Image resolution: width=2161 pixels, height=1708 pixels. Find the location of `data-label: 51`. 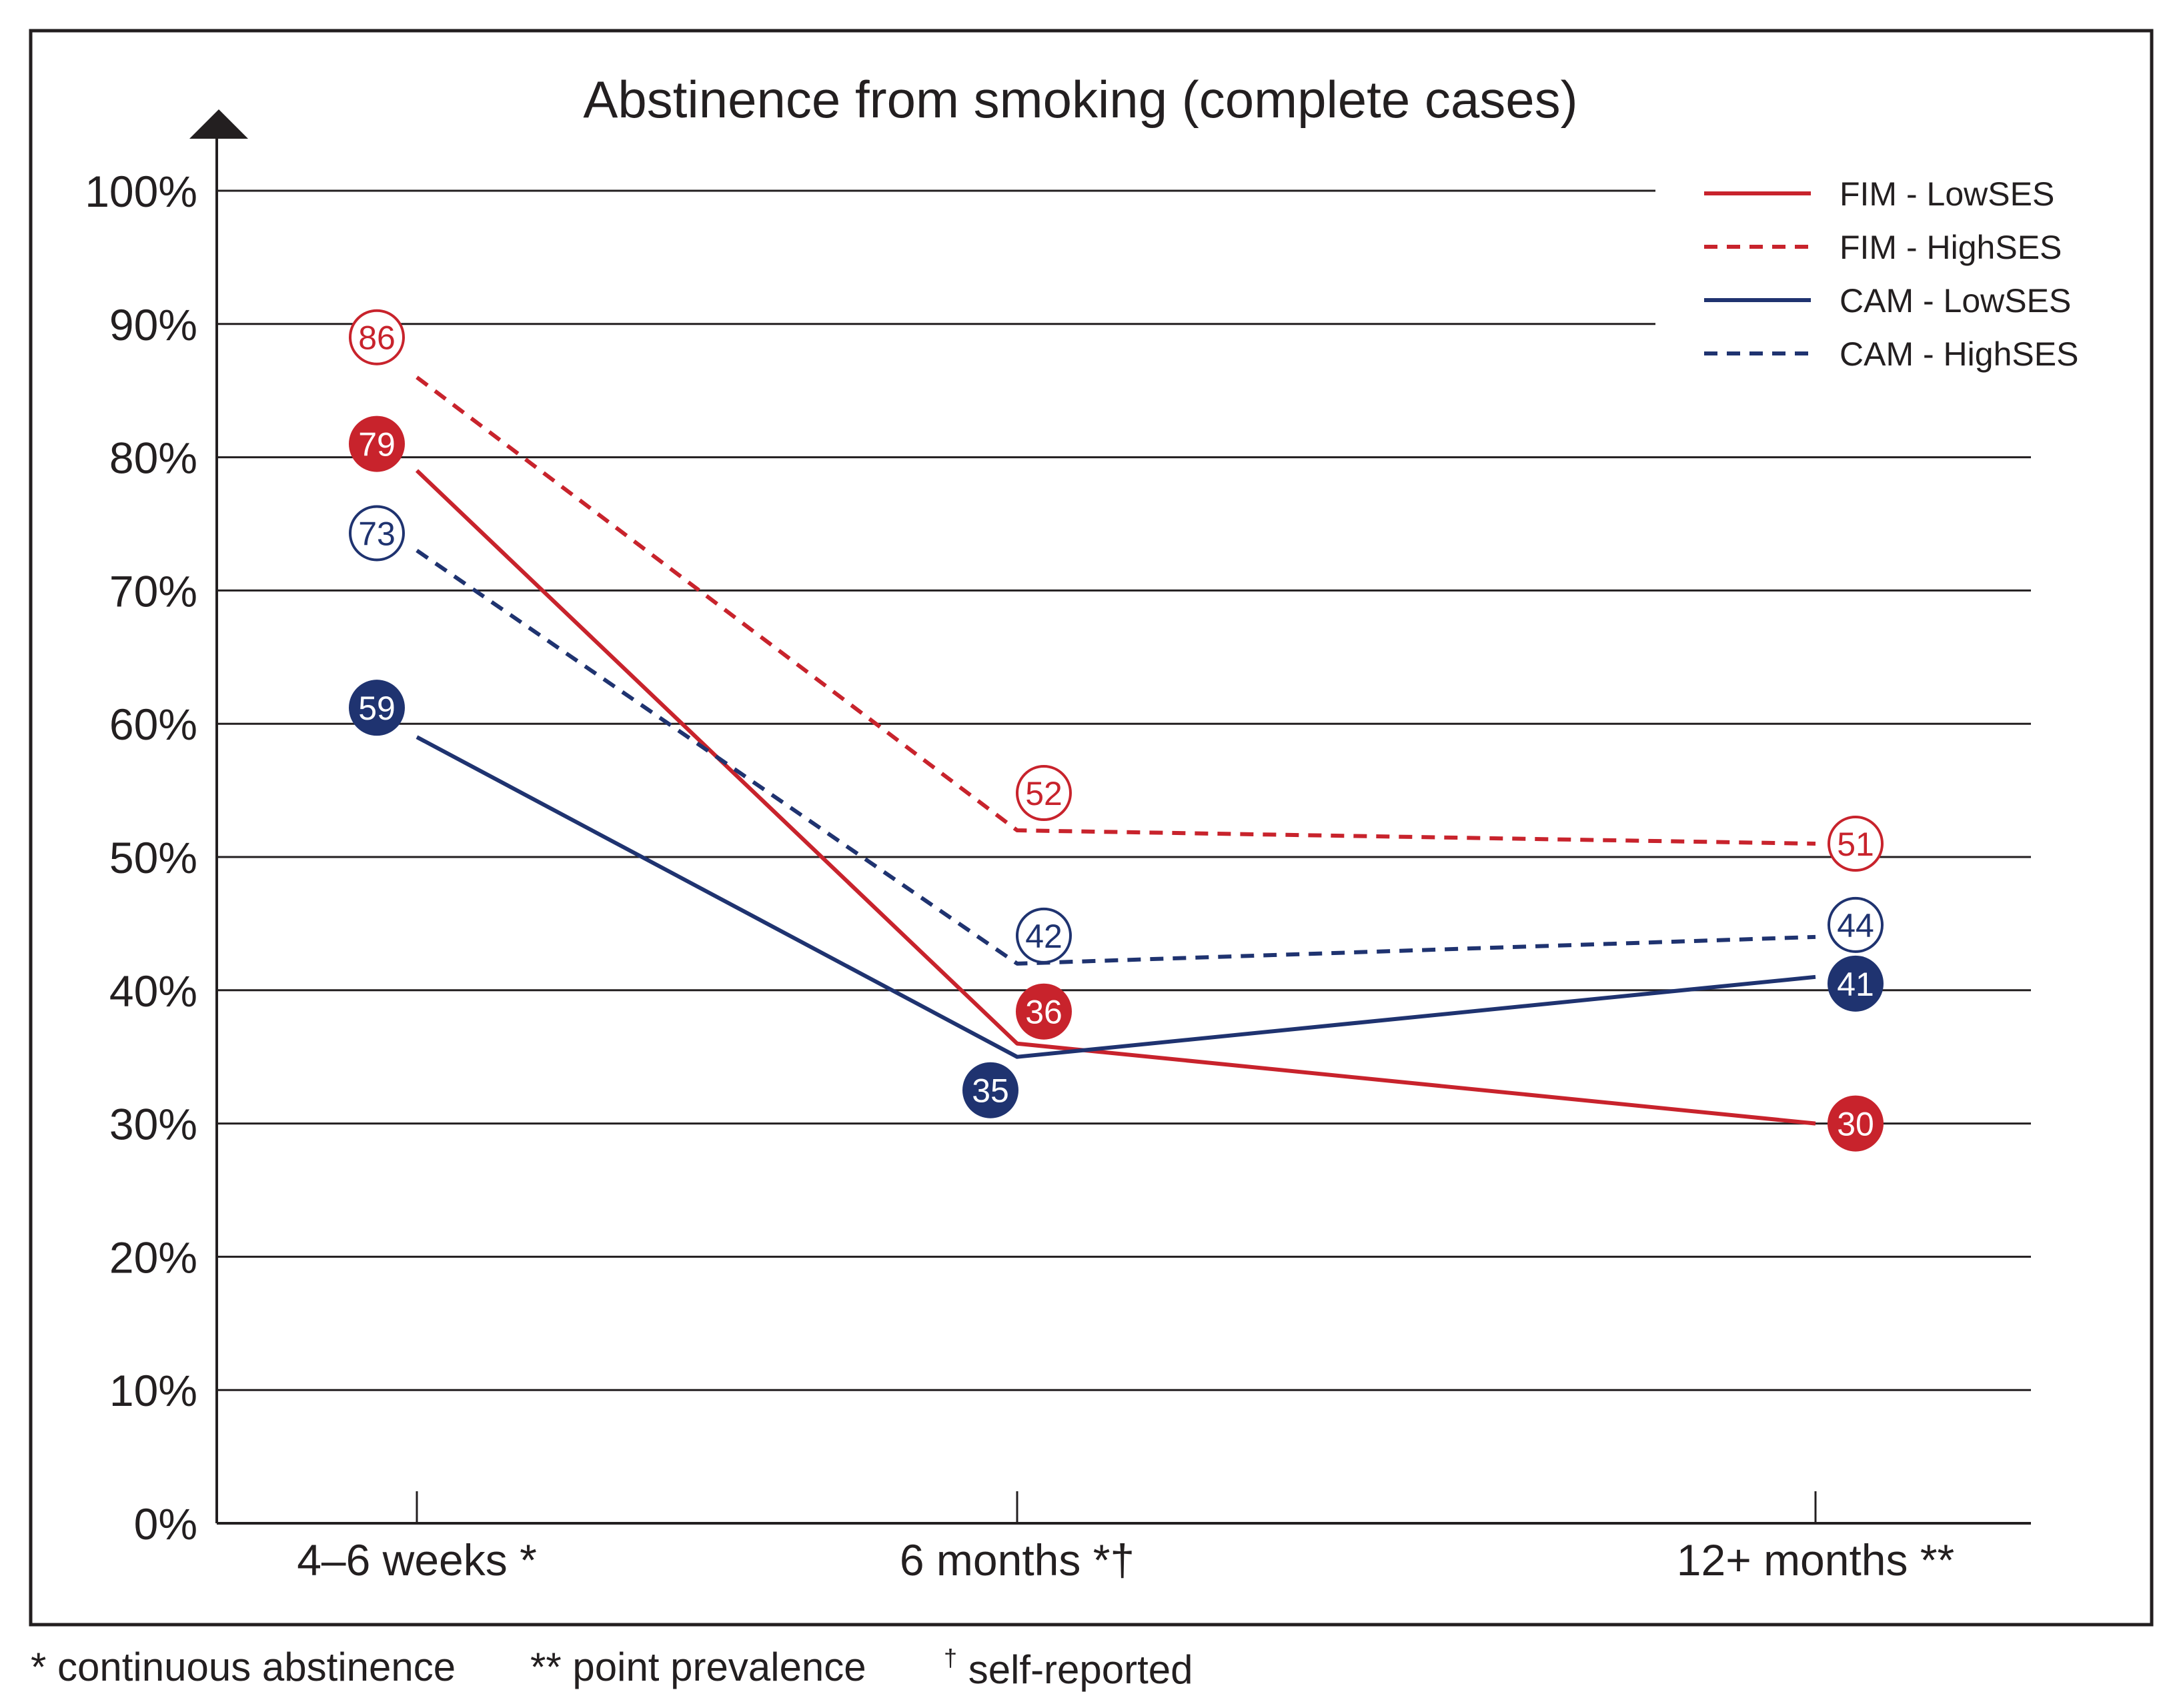

data-label: 51 is located at coordinates (1855, 844).